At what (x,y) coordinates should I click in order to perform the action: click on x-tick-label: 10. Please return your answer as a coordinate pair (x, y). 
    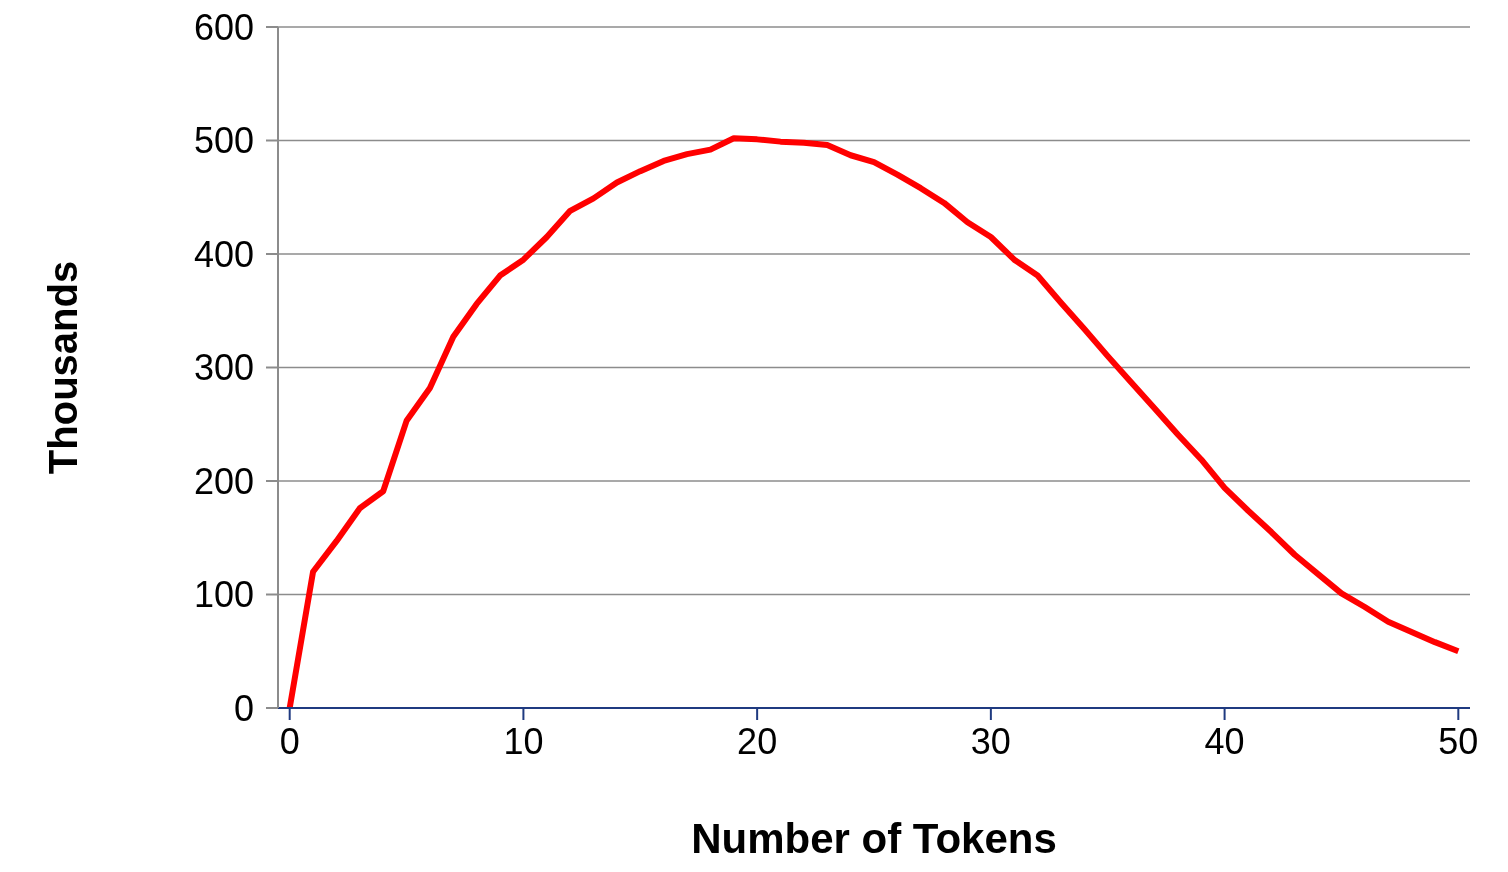
    Looking at the image, I should click on (523, 741).